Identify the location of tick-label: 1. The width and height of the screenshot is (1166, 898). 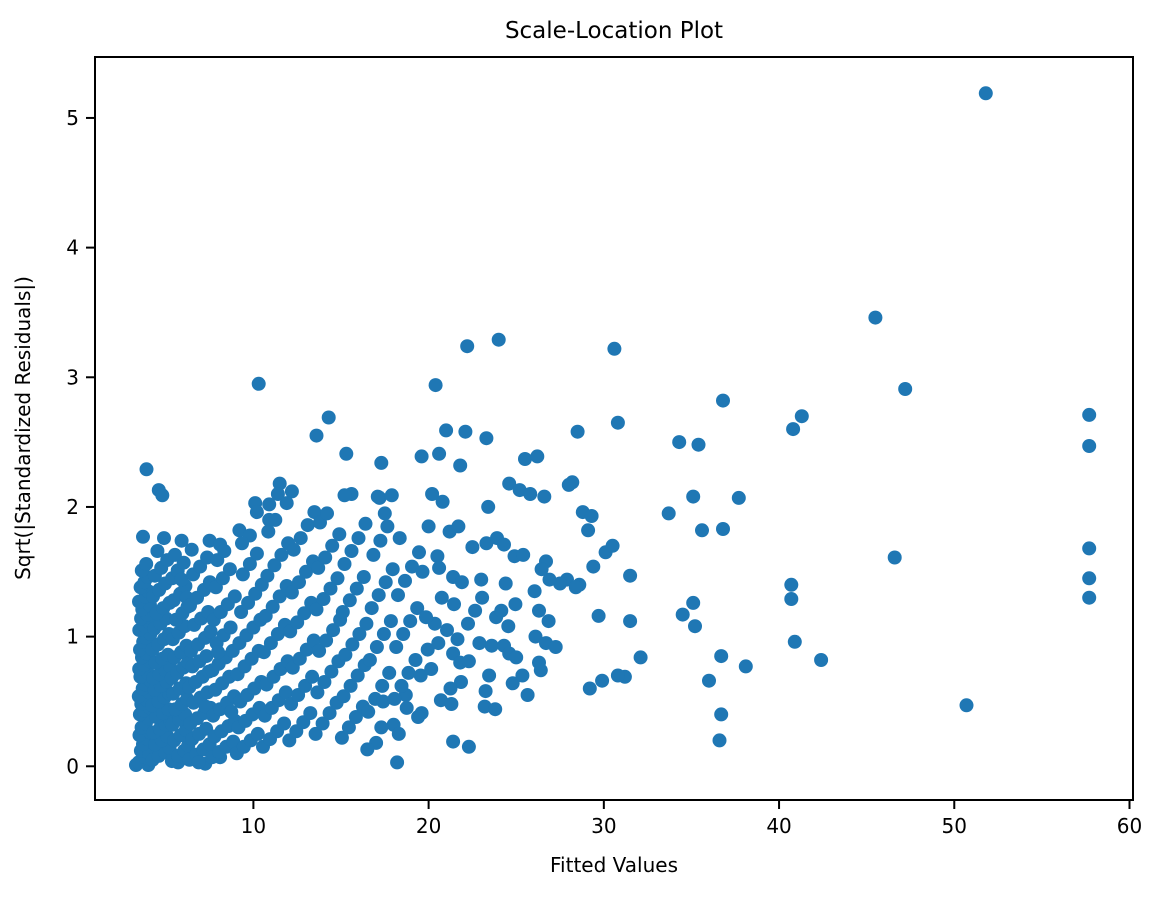
(72, 637).